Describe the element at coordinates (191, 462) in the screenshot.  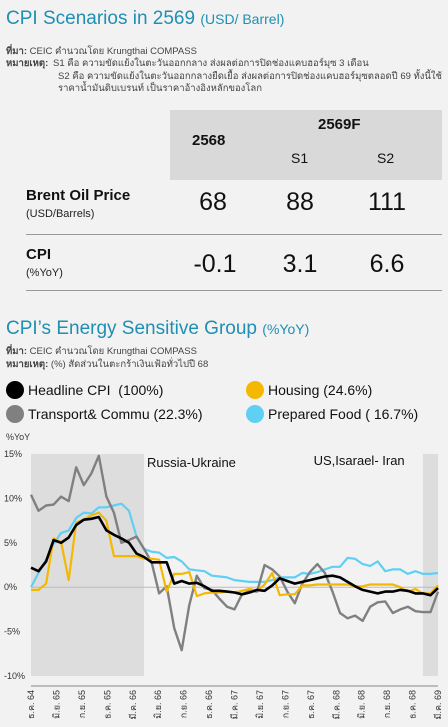
I see `annotation-russia-ukraine: Russia-Ukraine` at that location.